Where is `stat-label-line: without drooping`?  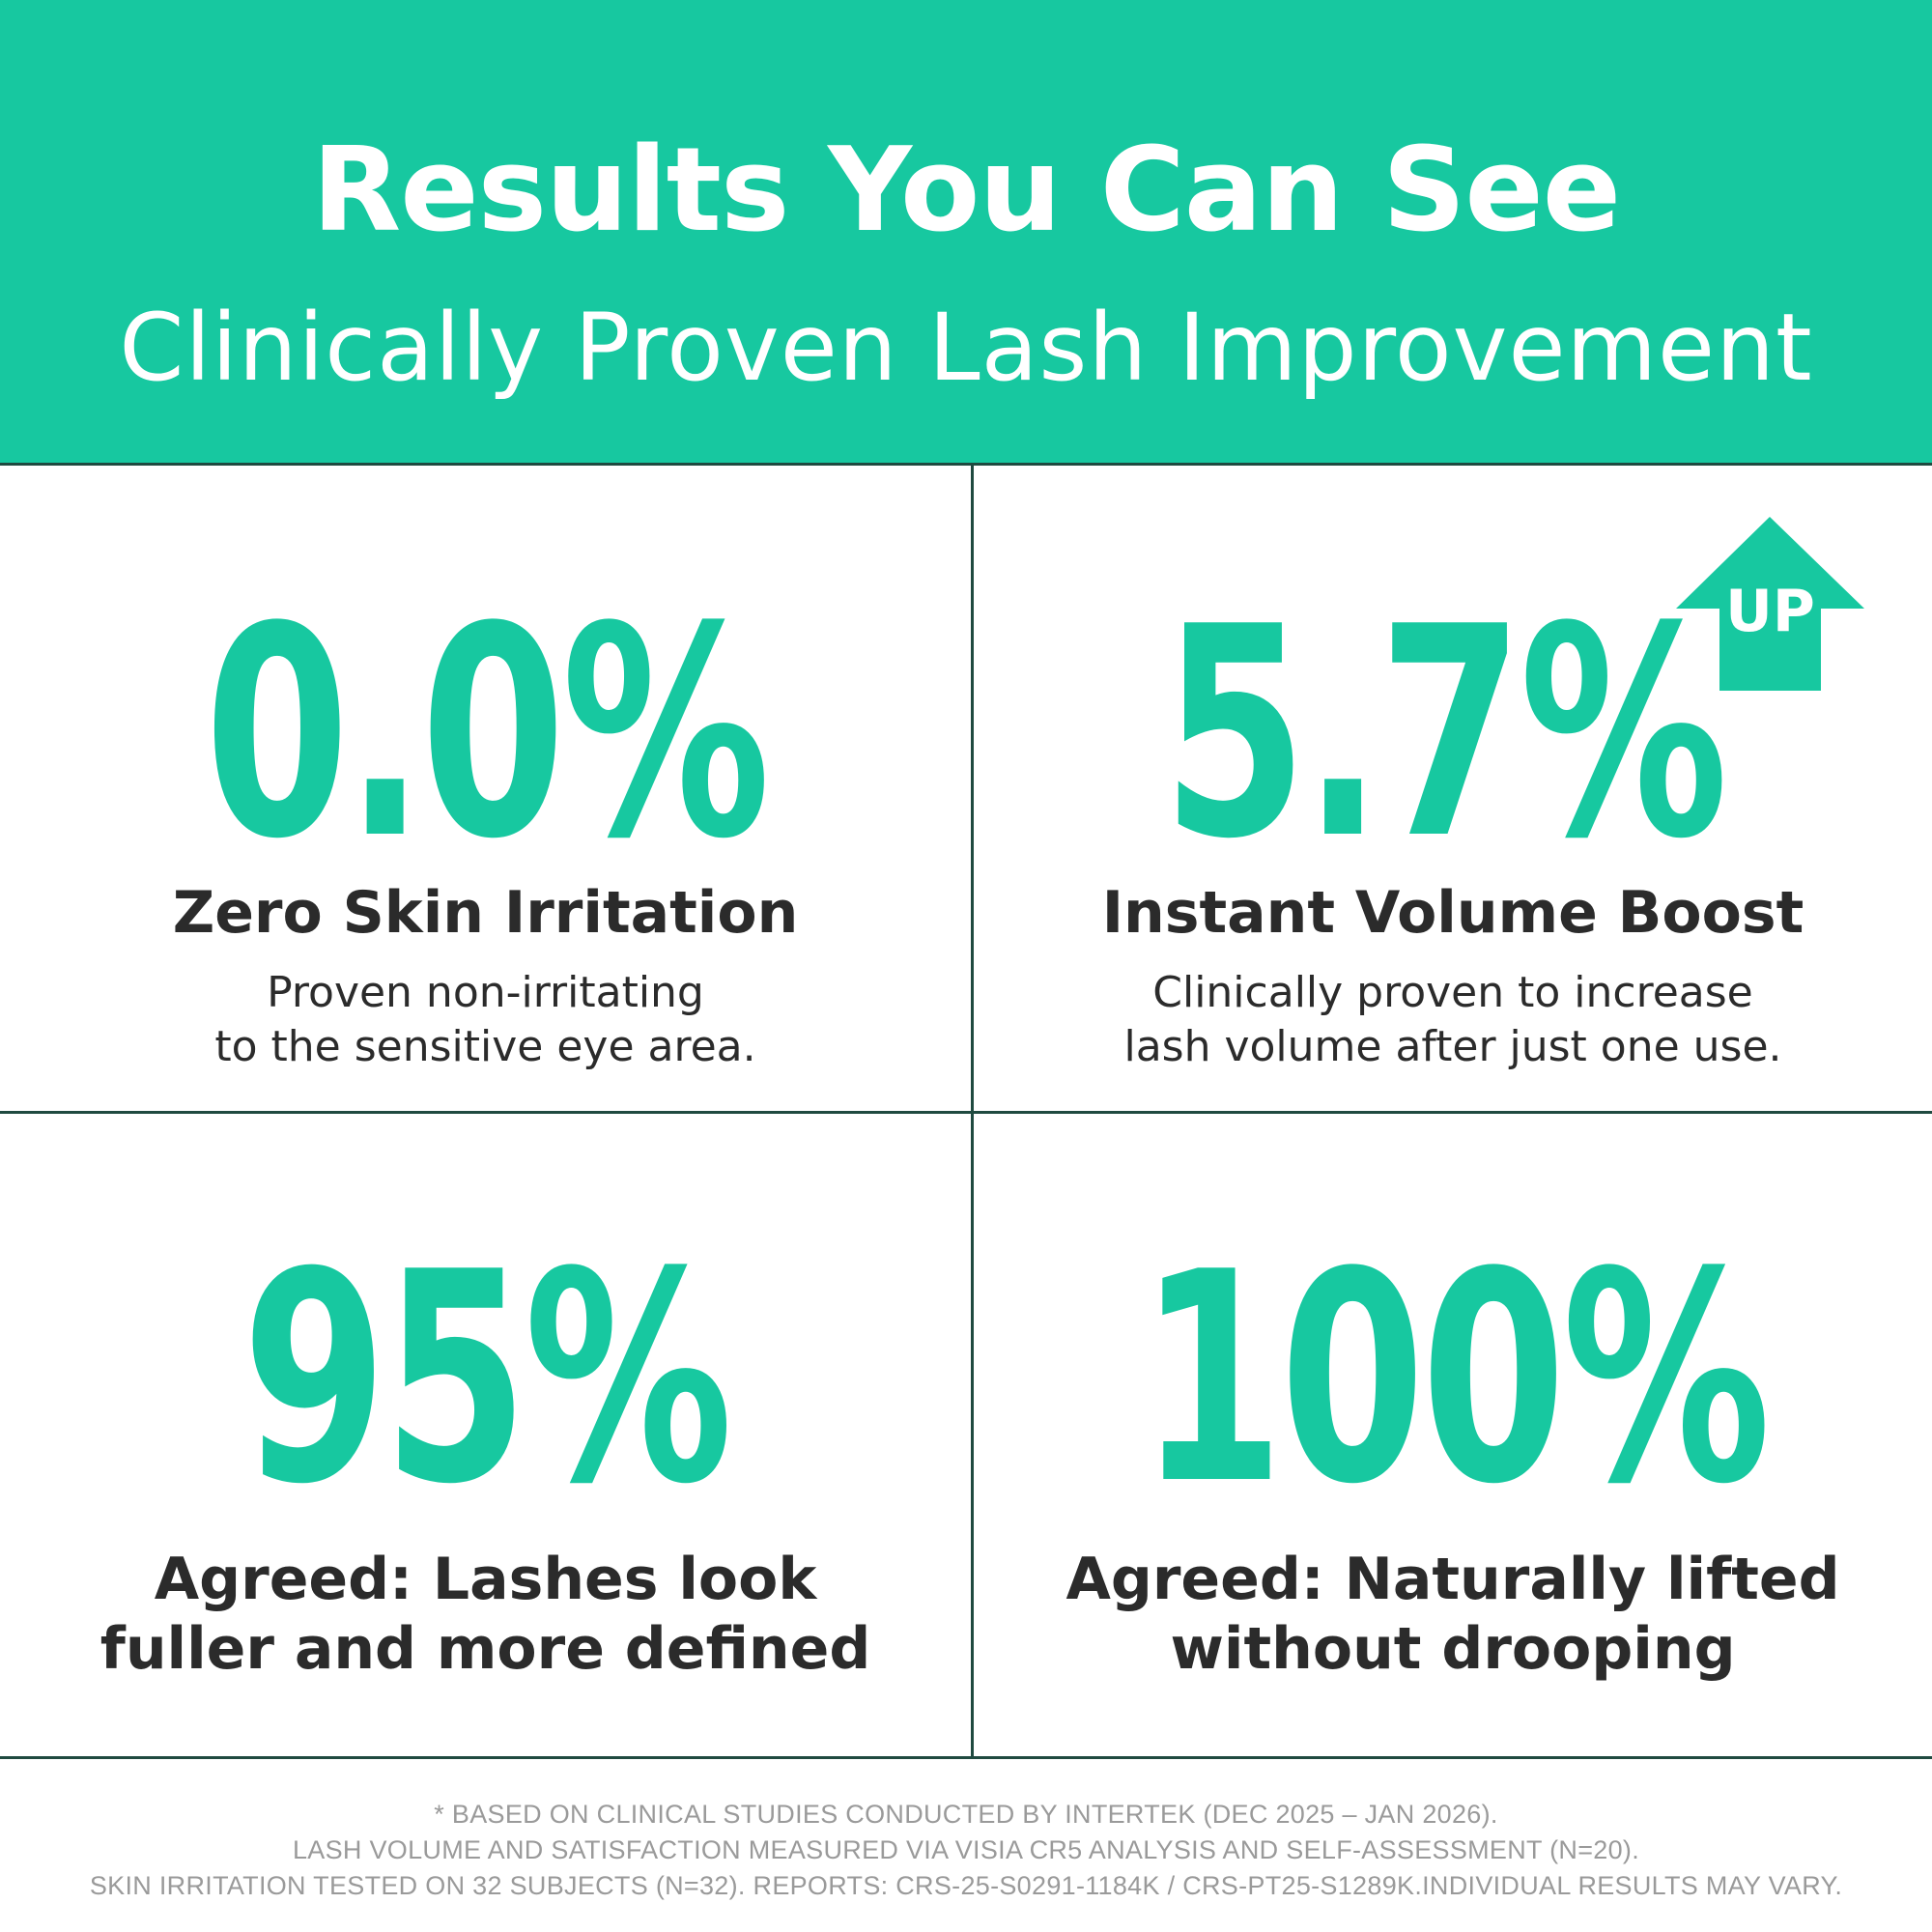
stat-label-line: without drooping is located at coordinates (1453, 1649).